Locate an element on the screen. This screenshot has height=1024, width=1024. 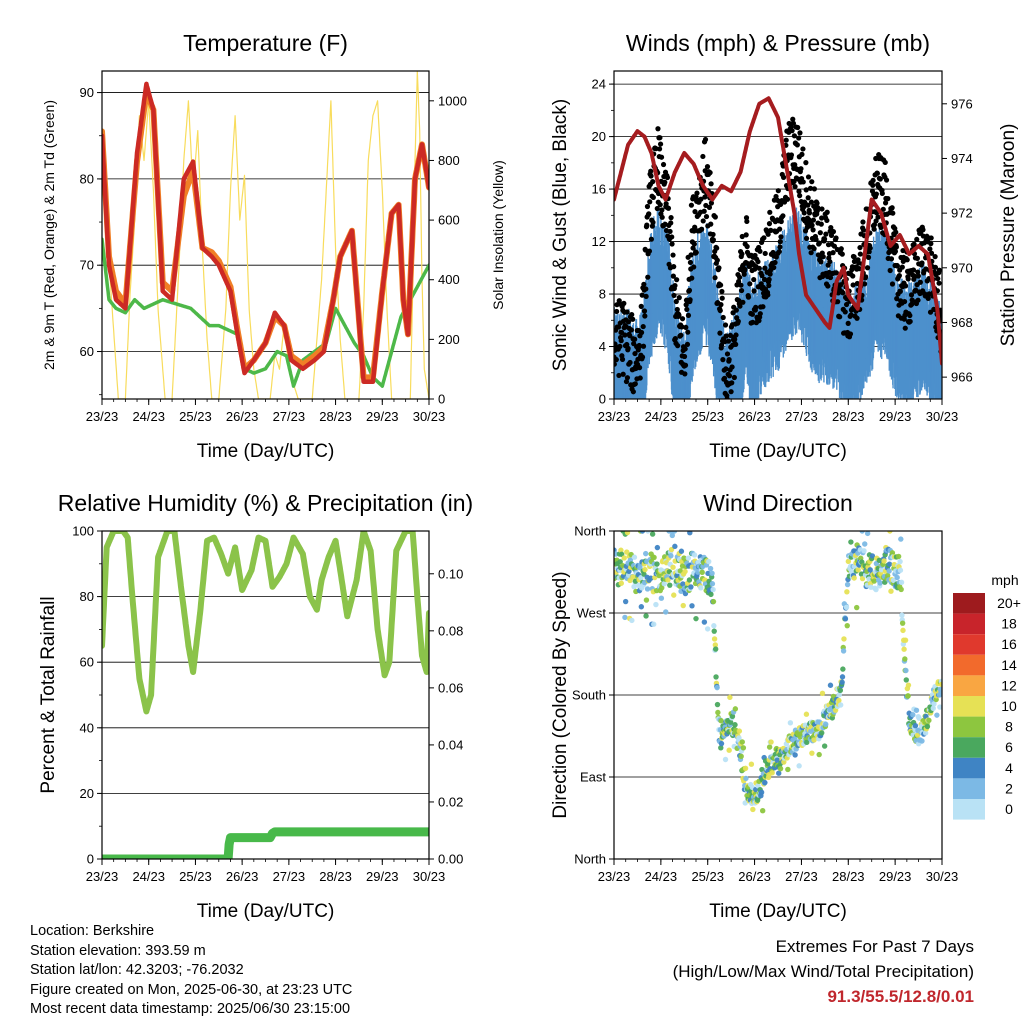
y2-tick-label: 0.06 is located at coordinates (450, 687).